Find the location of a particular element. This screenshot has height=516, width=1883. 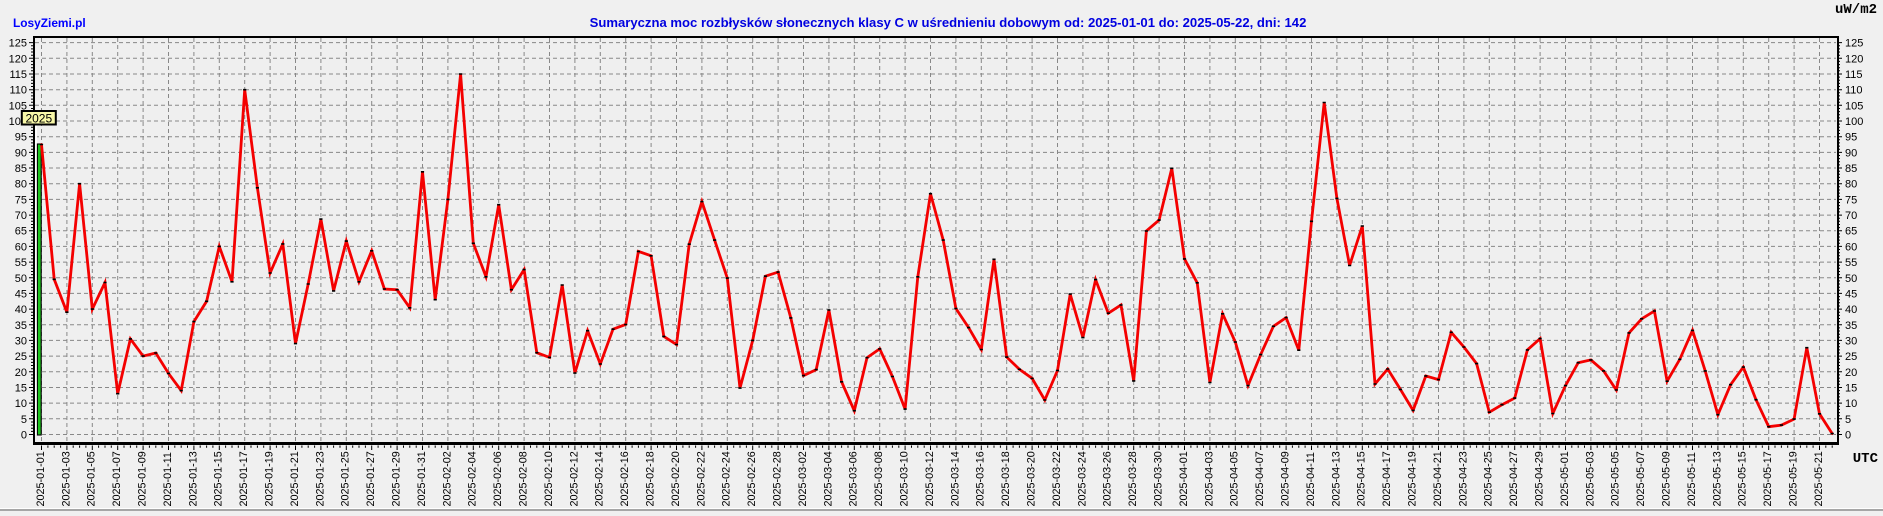

svg-text: 2025-01-27 is located at coordinates (371, 478).